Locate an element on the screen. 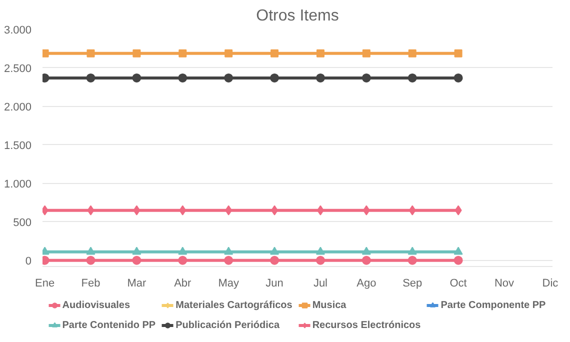 This screenshot has height=342, width=570. x-tick-label: Dic is located at coordinates (550, 284).